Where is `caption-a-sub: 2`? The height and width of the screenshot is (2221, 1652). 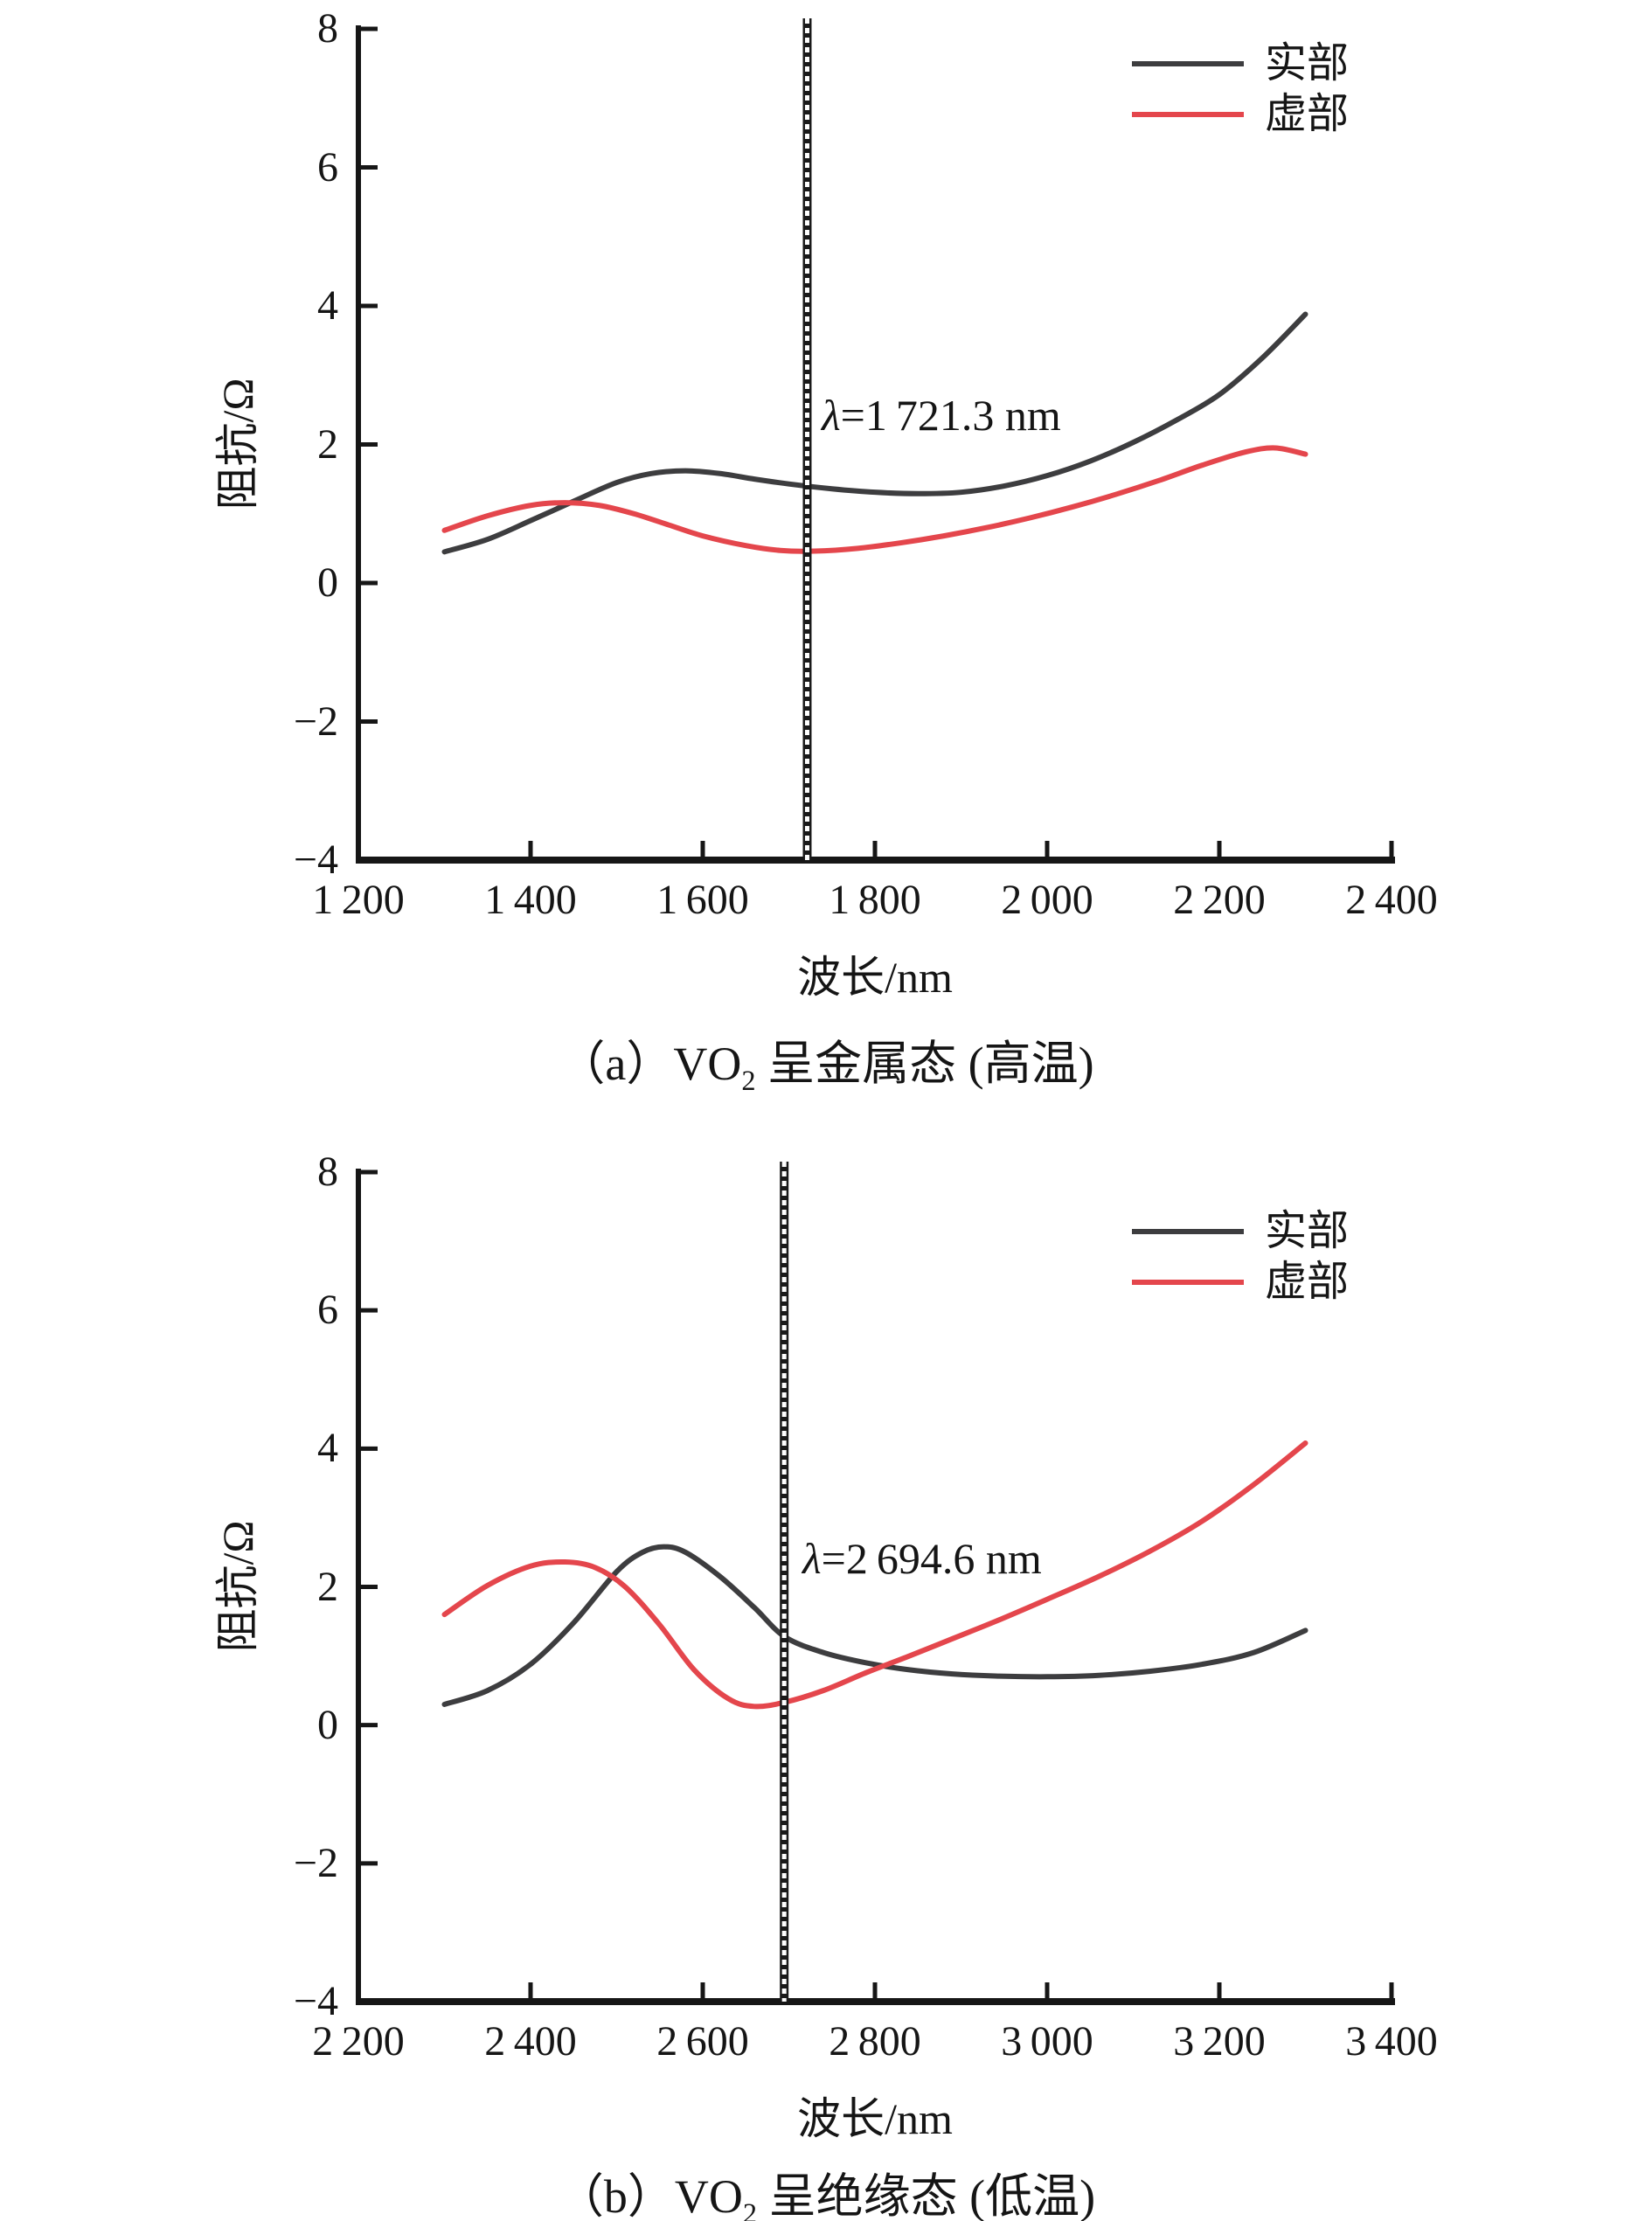
caption-a-sub: 2 is located at coordinates (749, 1081).